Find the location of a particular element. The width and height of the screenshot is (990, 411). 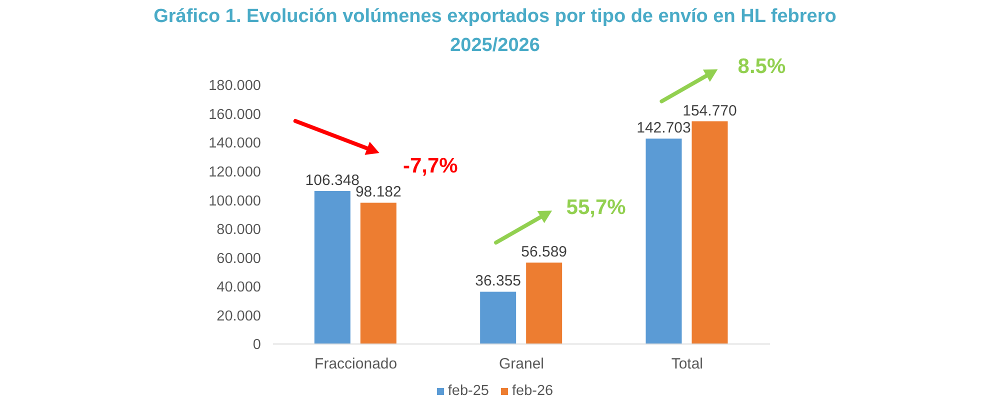

data-label: 154.770 is located at coordinates (709, 111).